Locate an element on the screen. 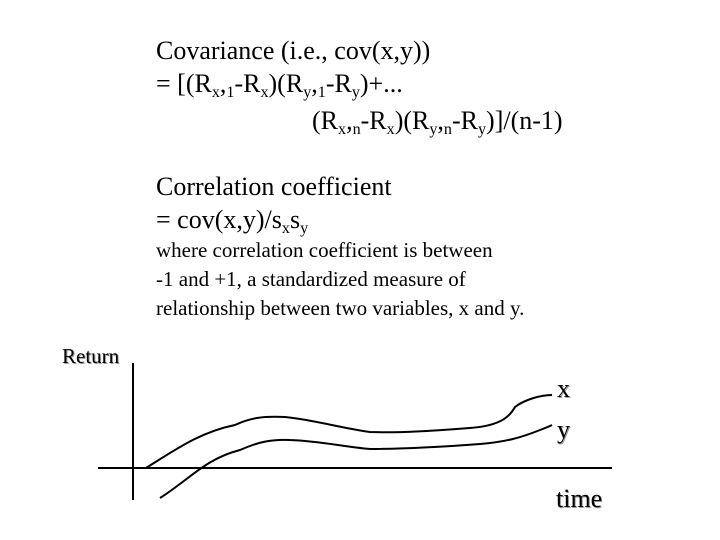 The width and height of the screenshot is (720, 540). series-y-label: y is located at coordinates (563, 429).